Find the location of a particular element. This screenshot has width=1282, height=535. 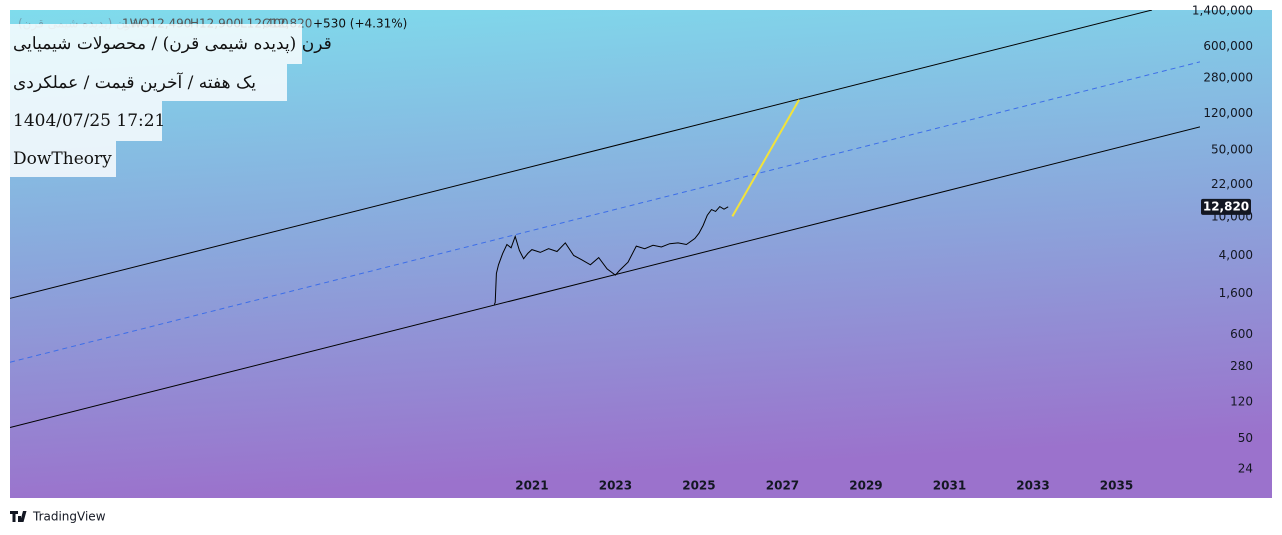

y-tick-label: 50,000 is located at coordinates (1232, 150).